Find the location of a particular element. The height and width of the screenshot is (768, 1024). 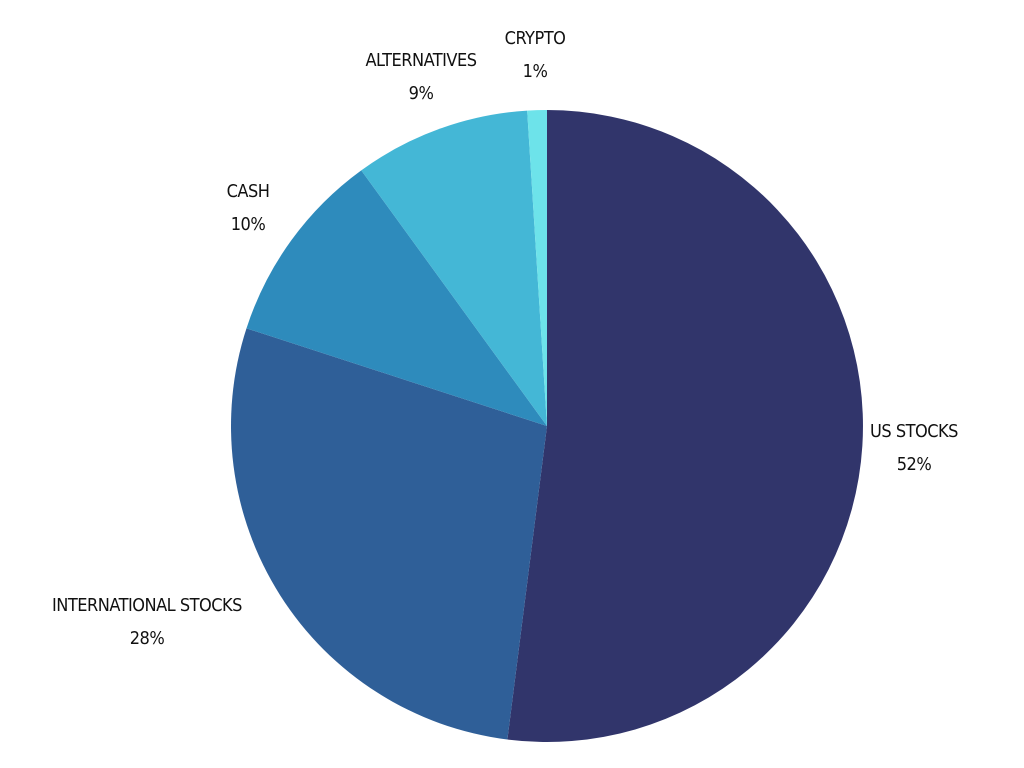

pie-slice-crypto is located at coordinates (537, 268).